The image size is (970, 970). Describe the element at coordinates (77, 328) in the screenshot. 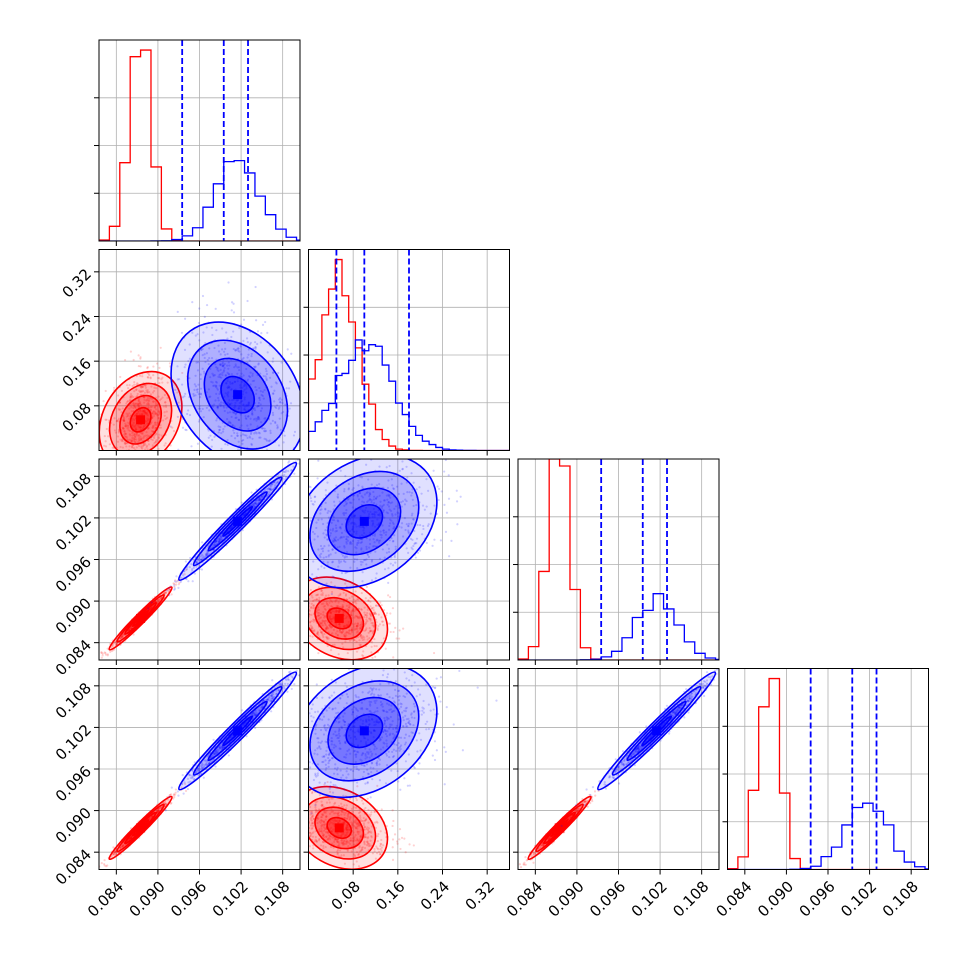

I see `y-tick-label: 0.24` at that location.